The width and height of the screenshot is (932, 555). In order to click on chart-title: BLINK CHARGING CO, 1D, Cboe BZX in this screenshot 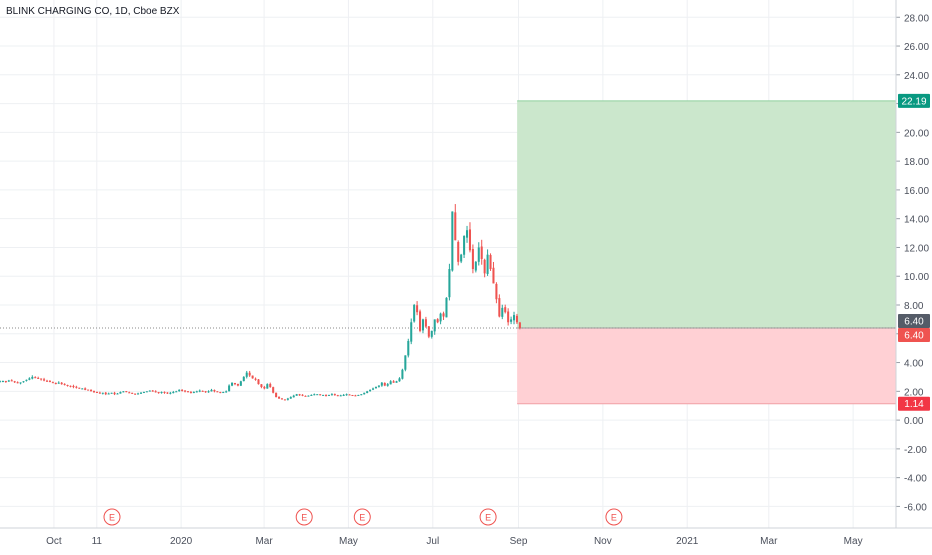, I will do `click(93, 11)`.